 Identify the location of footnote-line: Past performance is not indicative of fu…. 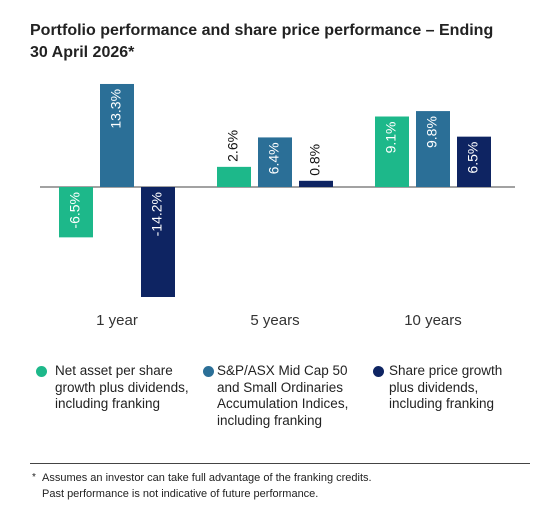
(180, 494).